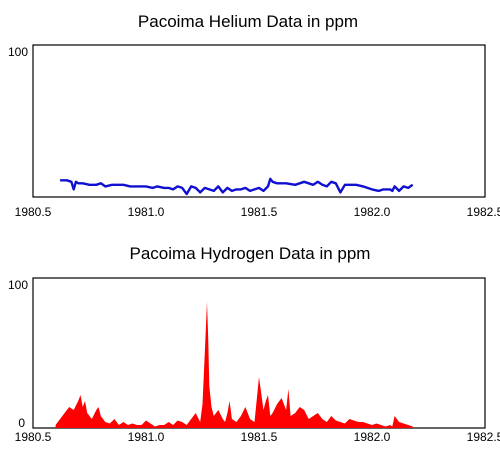 The width and height of the screenshot is (500, 458). What do you see at coordinates (146, 212) in the screenshot?
I see `helium-x-tick-label: 1981.0` at bounding box center [146, 212].